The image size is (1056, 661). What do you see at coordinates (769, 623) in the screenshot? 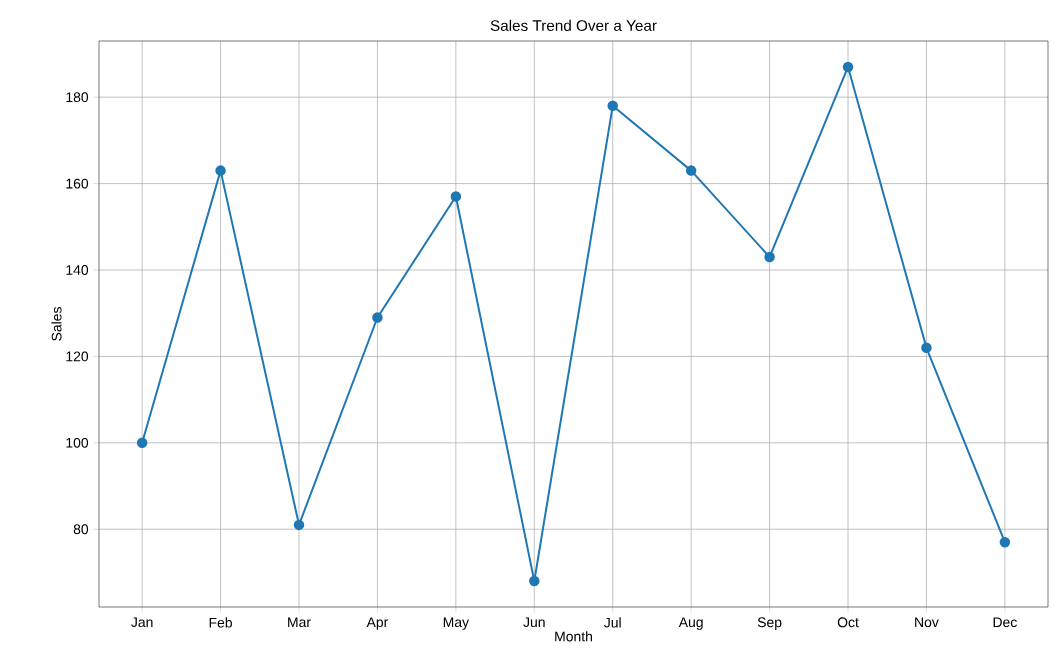
I see `x-tick-label: Sep` at bounding box center [769, 623].